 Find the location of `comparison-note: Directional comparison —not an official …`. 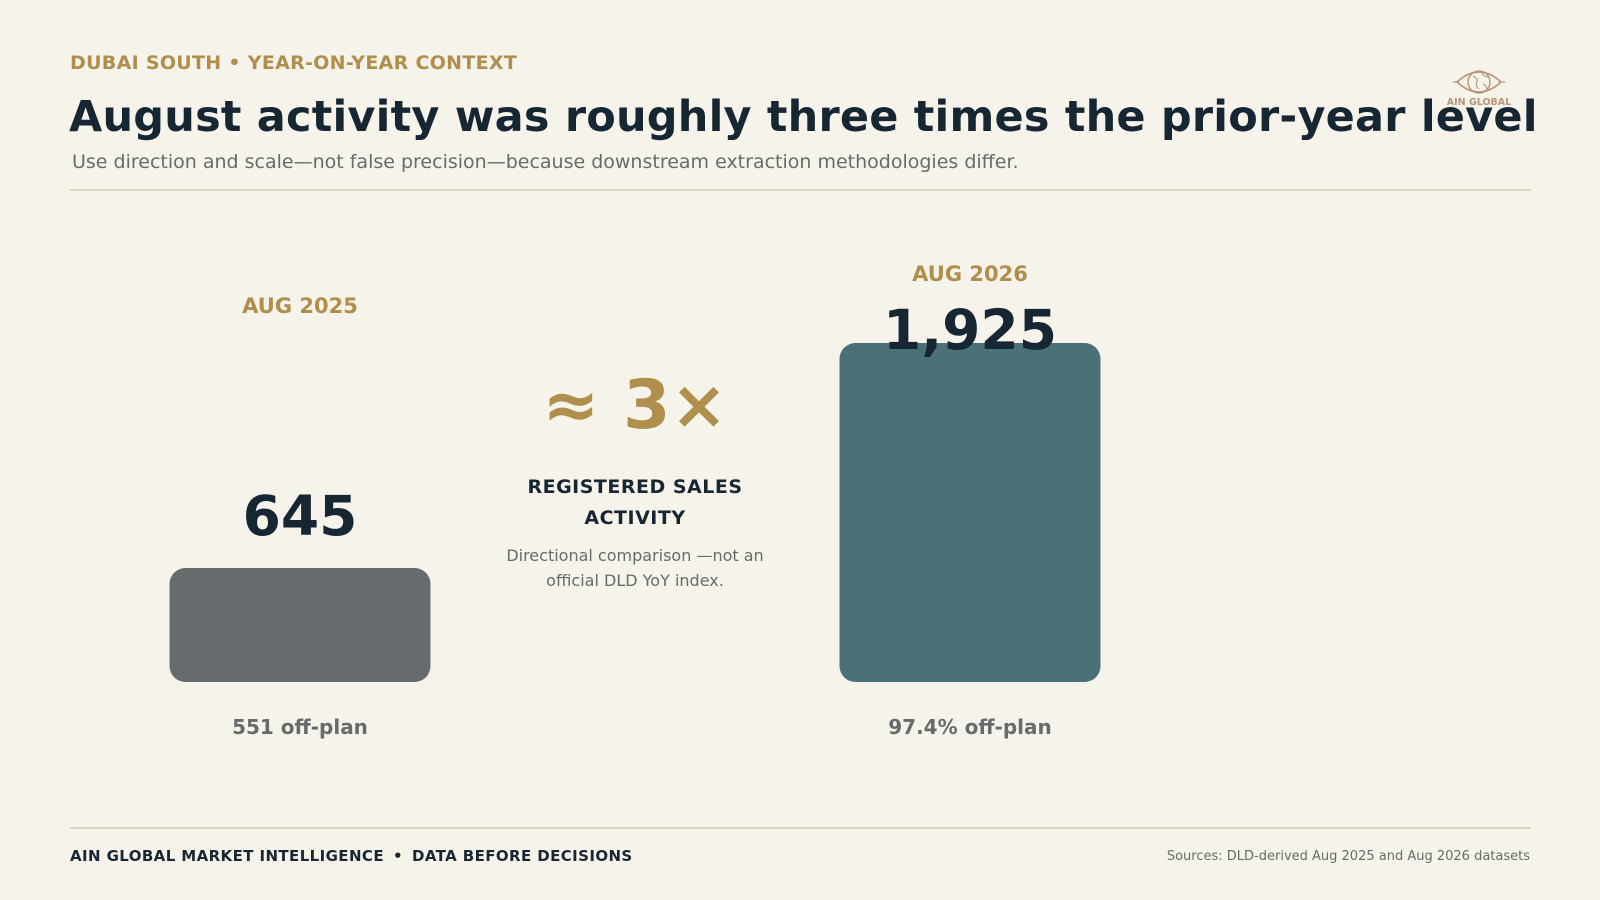

comparison-note: Directional comparison —not an official … is located at coordinates (635, 568).